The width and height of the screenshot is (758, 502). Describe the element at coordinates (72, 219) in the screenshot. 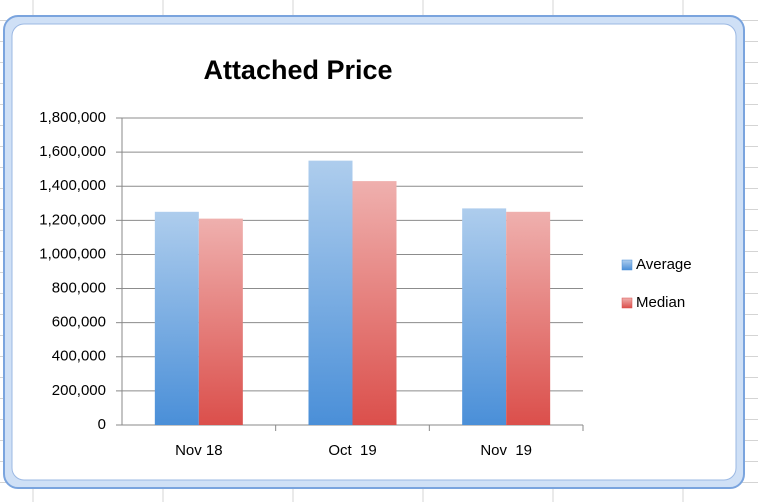

I see `y-tick-label: 1,200,000` at that location.